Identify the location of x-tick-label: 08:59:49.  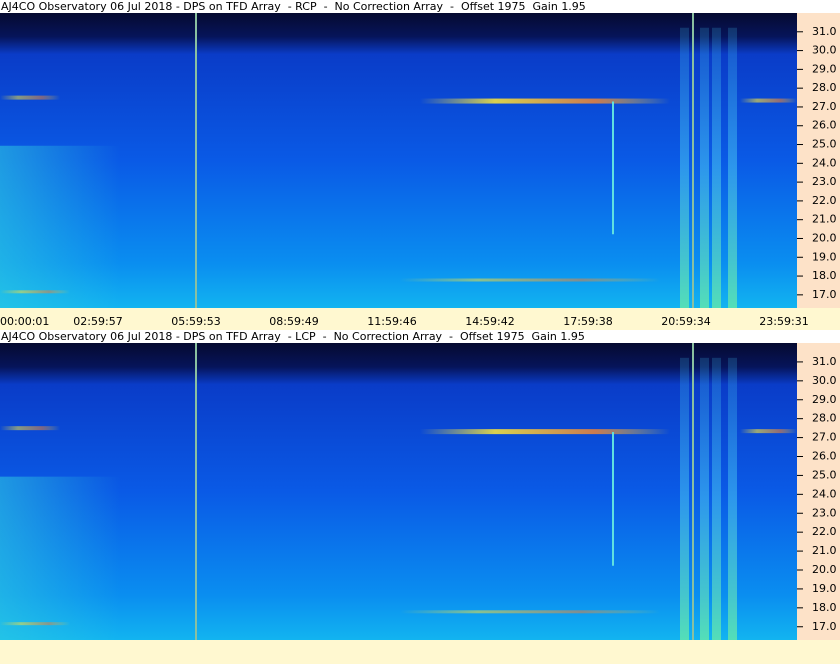
(293, 321).